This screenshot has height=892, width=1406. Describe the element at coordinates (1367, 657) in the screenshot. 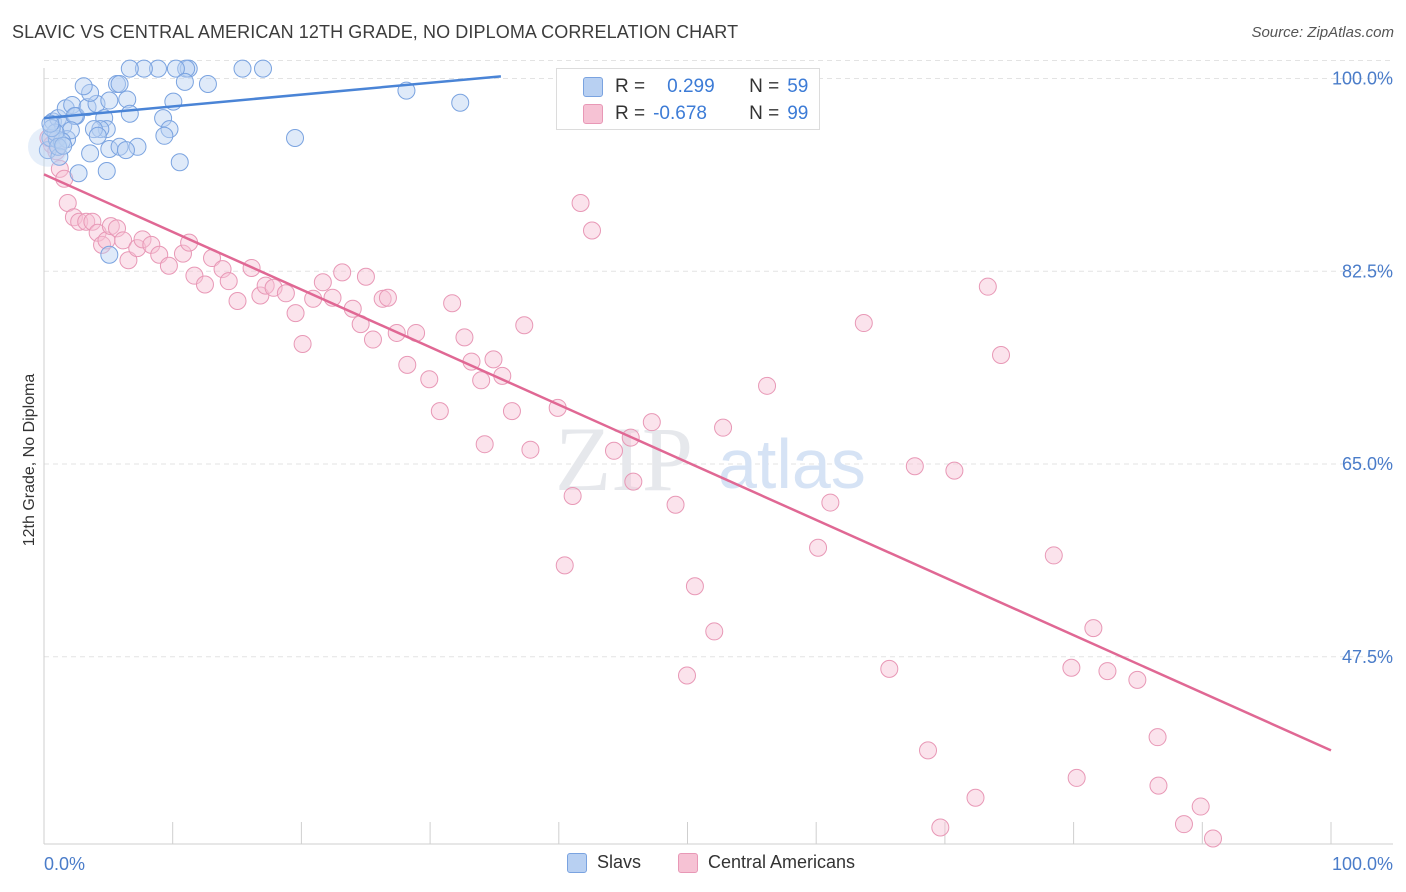

I see `y-tick-label: 47.5%` at that location.